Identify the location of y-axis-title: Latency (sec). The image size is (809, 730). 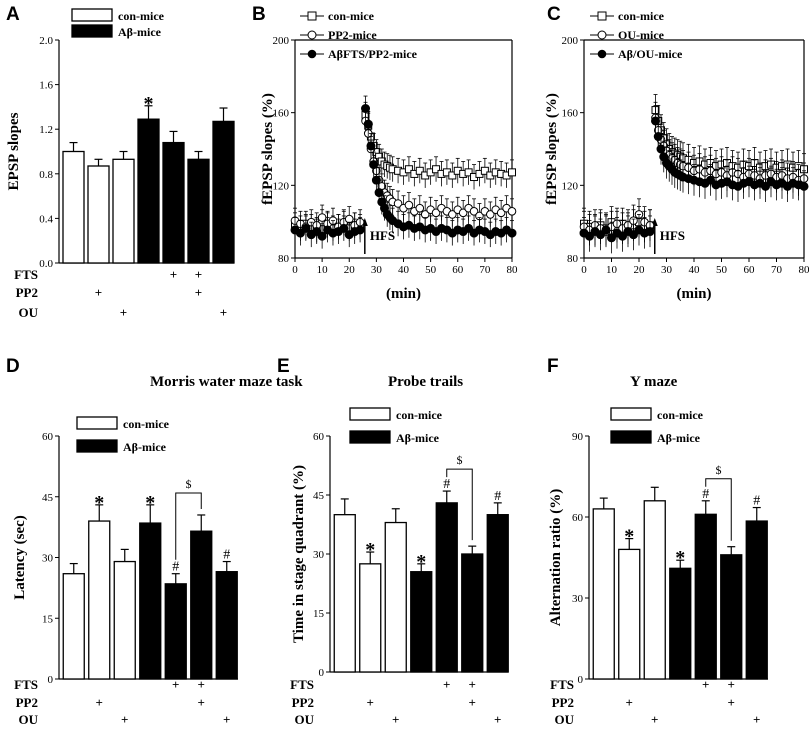
(20, 557).